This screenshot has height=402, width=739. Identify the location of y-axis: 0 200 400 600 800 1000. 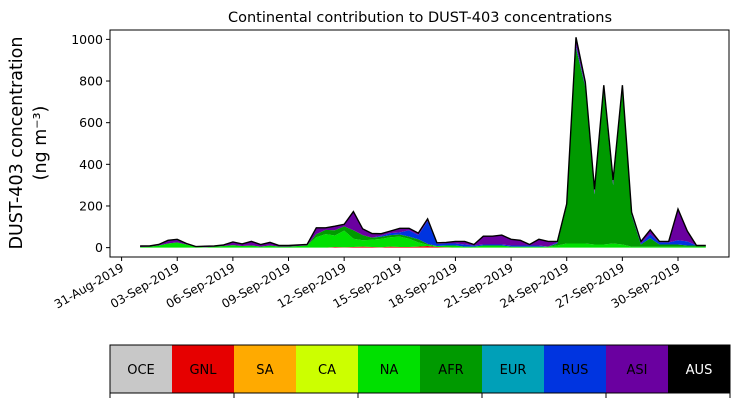
(90, 143).